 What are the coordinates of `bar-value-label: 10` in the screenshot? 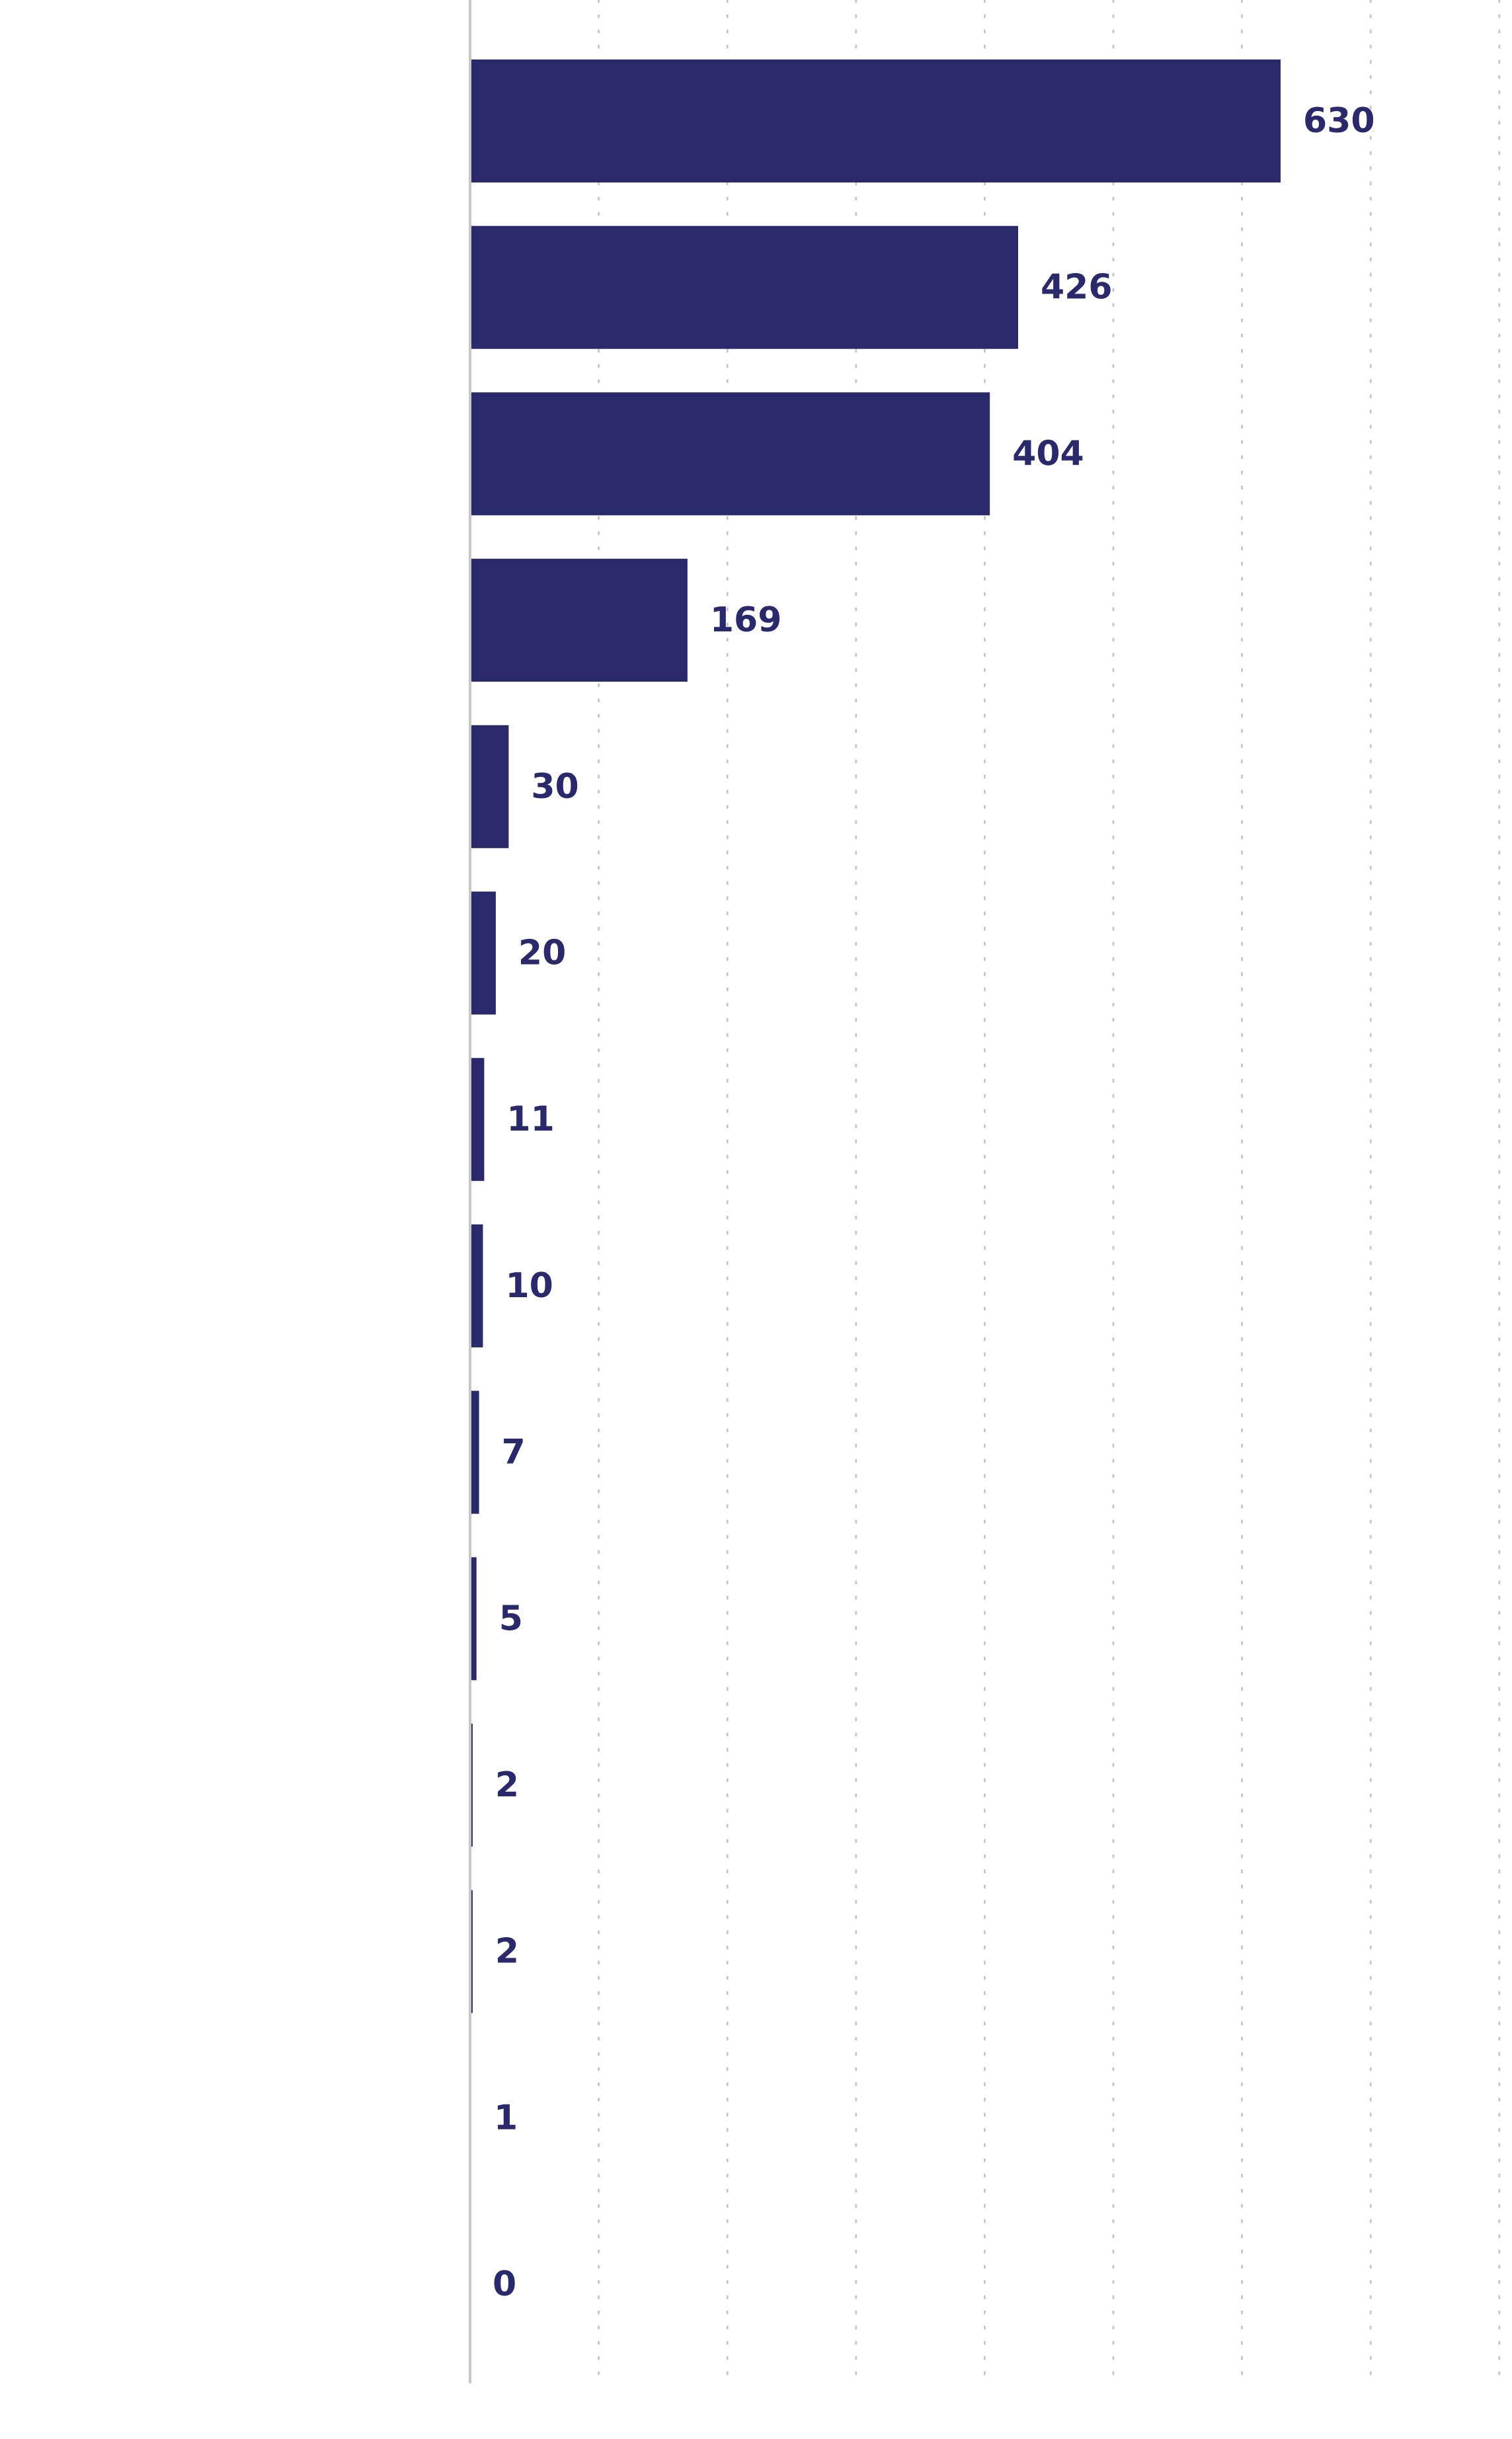 It's located at (529, 1286).